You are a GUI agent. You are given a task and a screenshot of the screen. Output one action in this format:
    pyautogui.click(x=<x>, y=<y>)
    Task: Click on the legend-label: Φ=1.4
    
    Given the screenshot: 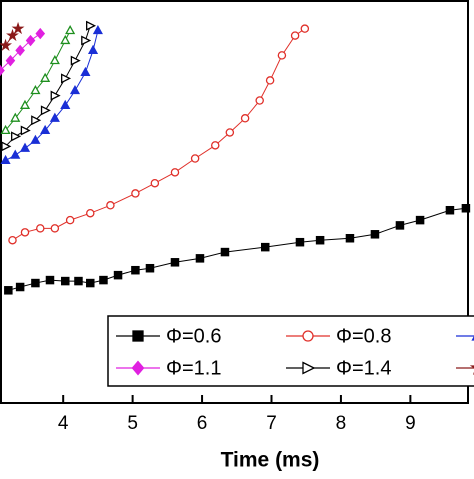 What is the action you would take?
    pyautogui.click(x=363, y=368)
    